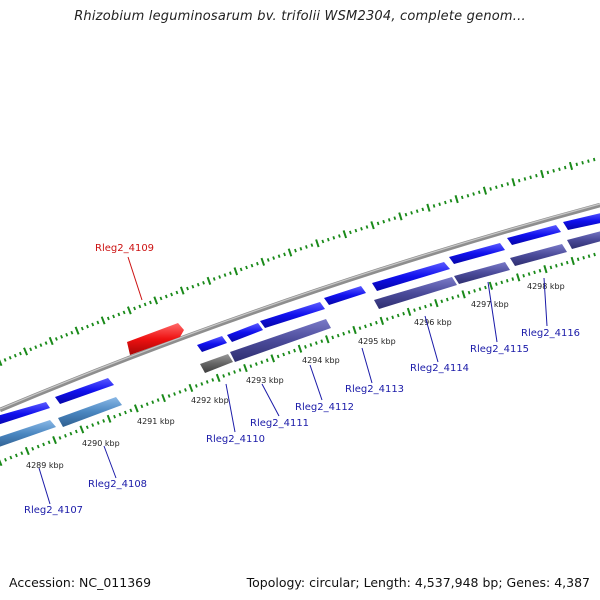 The image size is (600, 600). Describe the element at coordinates (53, 510) in the screenshot. I see `gene-label-rleg2-4107: Rleg2_4107` at that location.